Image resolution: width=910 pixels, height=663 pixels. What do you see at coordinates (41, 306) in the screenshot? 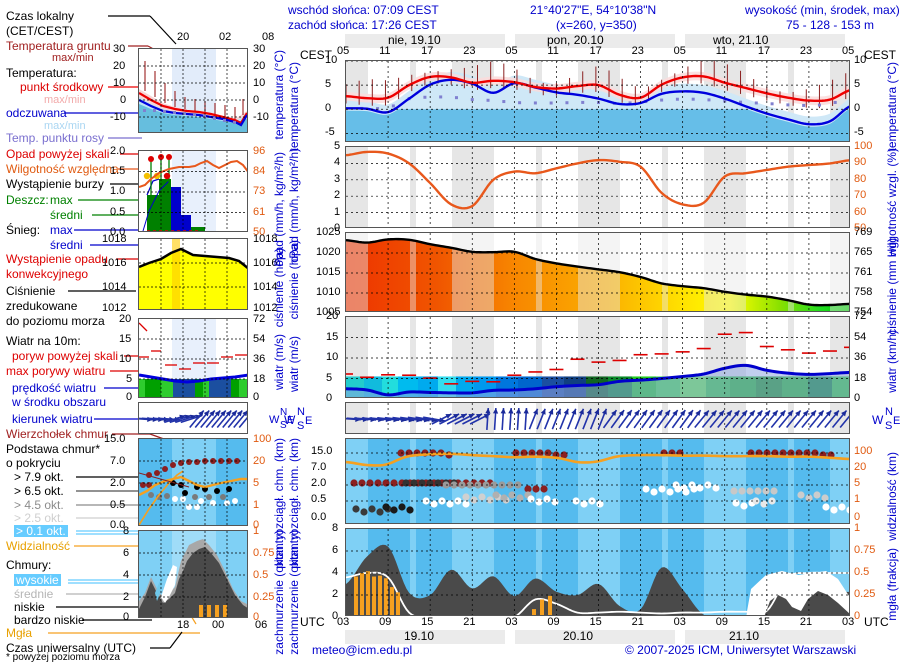
I see `legend-pressure-line2: zredukowane` at bounding box center [41, 306].